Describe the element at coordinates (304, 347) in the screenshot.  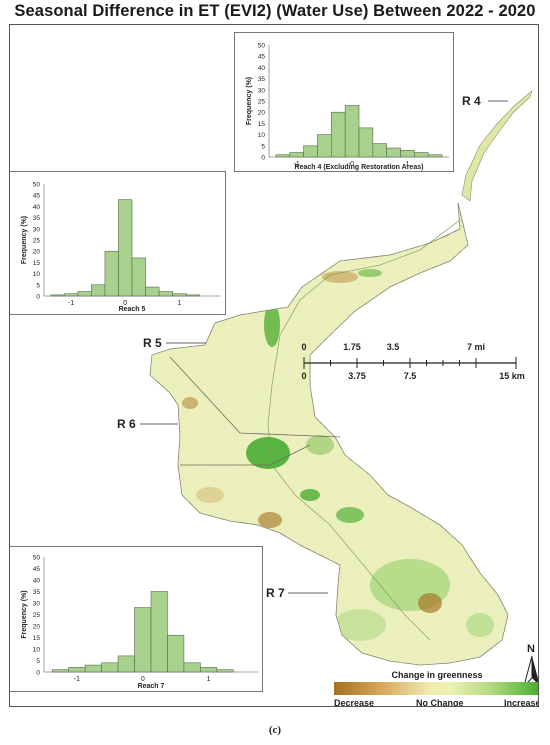
I see `scale-mi-0: 0` at that location.